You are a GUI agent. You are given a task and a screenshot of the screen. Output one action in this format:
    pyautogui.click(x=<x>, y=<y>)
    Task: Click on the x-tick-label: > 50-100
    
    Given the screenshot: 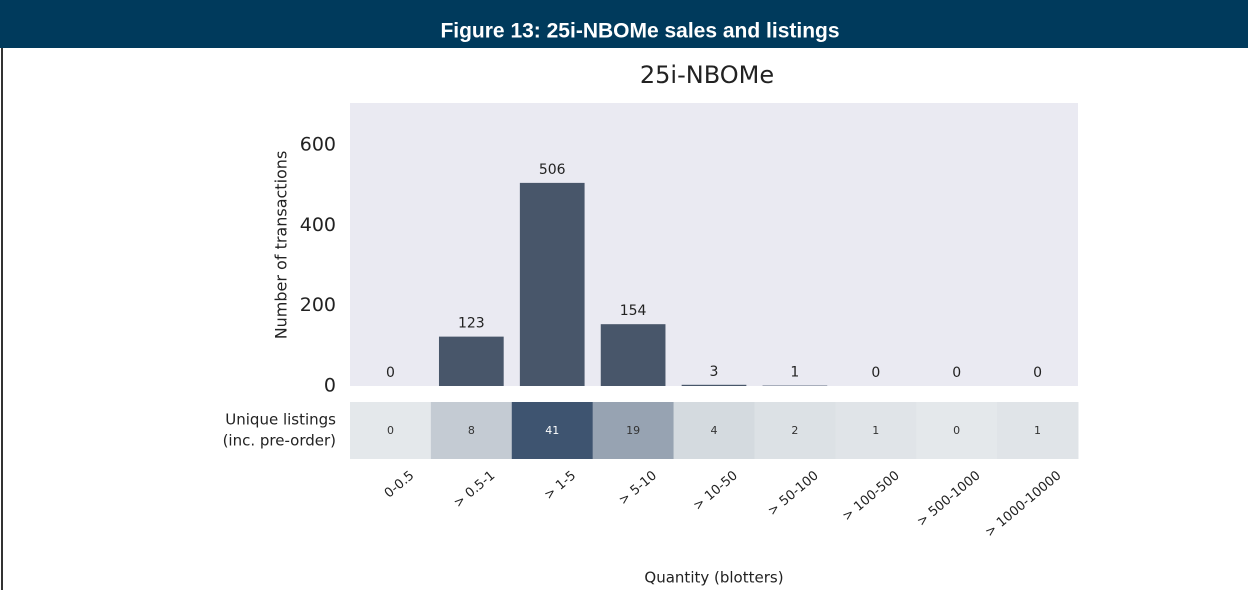 What is the action you would take?
    pyautogui.click(x=793, y=493)
    